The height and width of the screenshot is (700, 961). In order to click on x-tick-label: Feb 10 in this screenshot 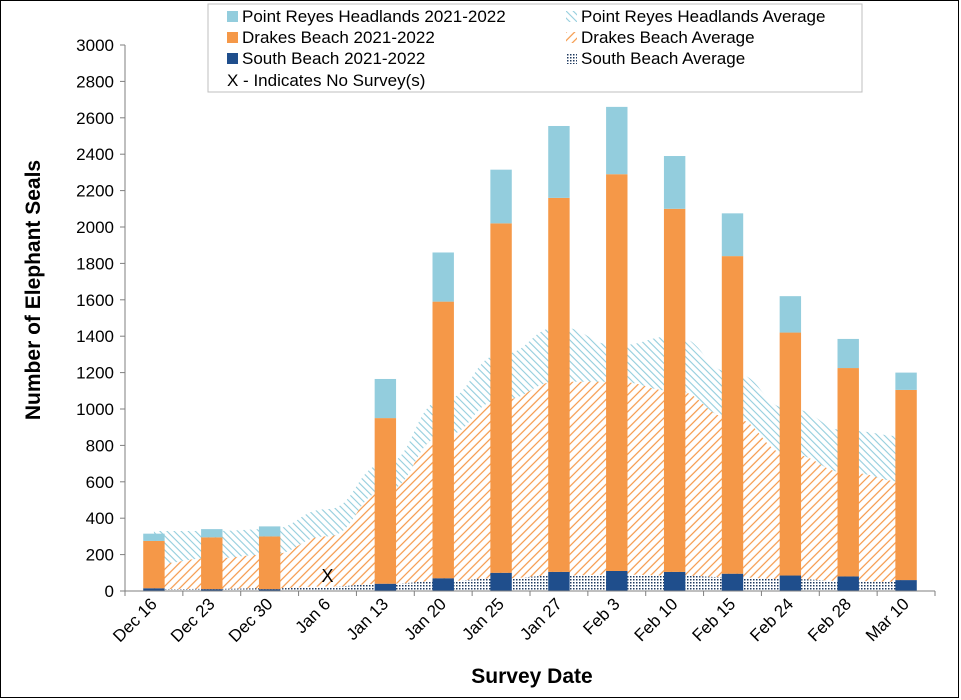, I will do `click(656, 619)`.